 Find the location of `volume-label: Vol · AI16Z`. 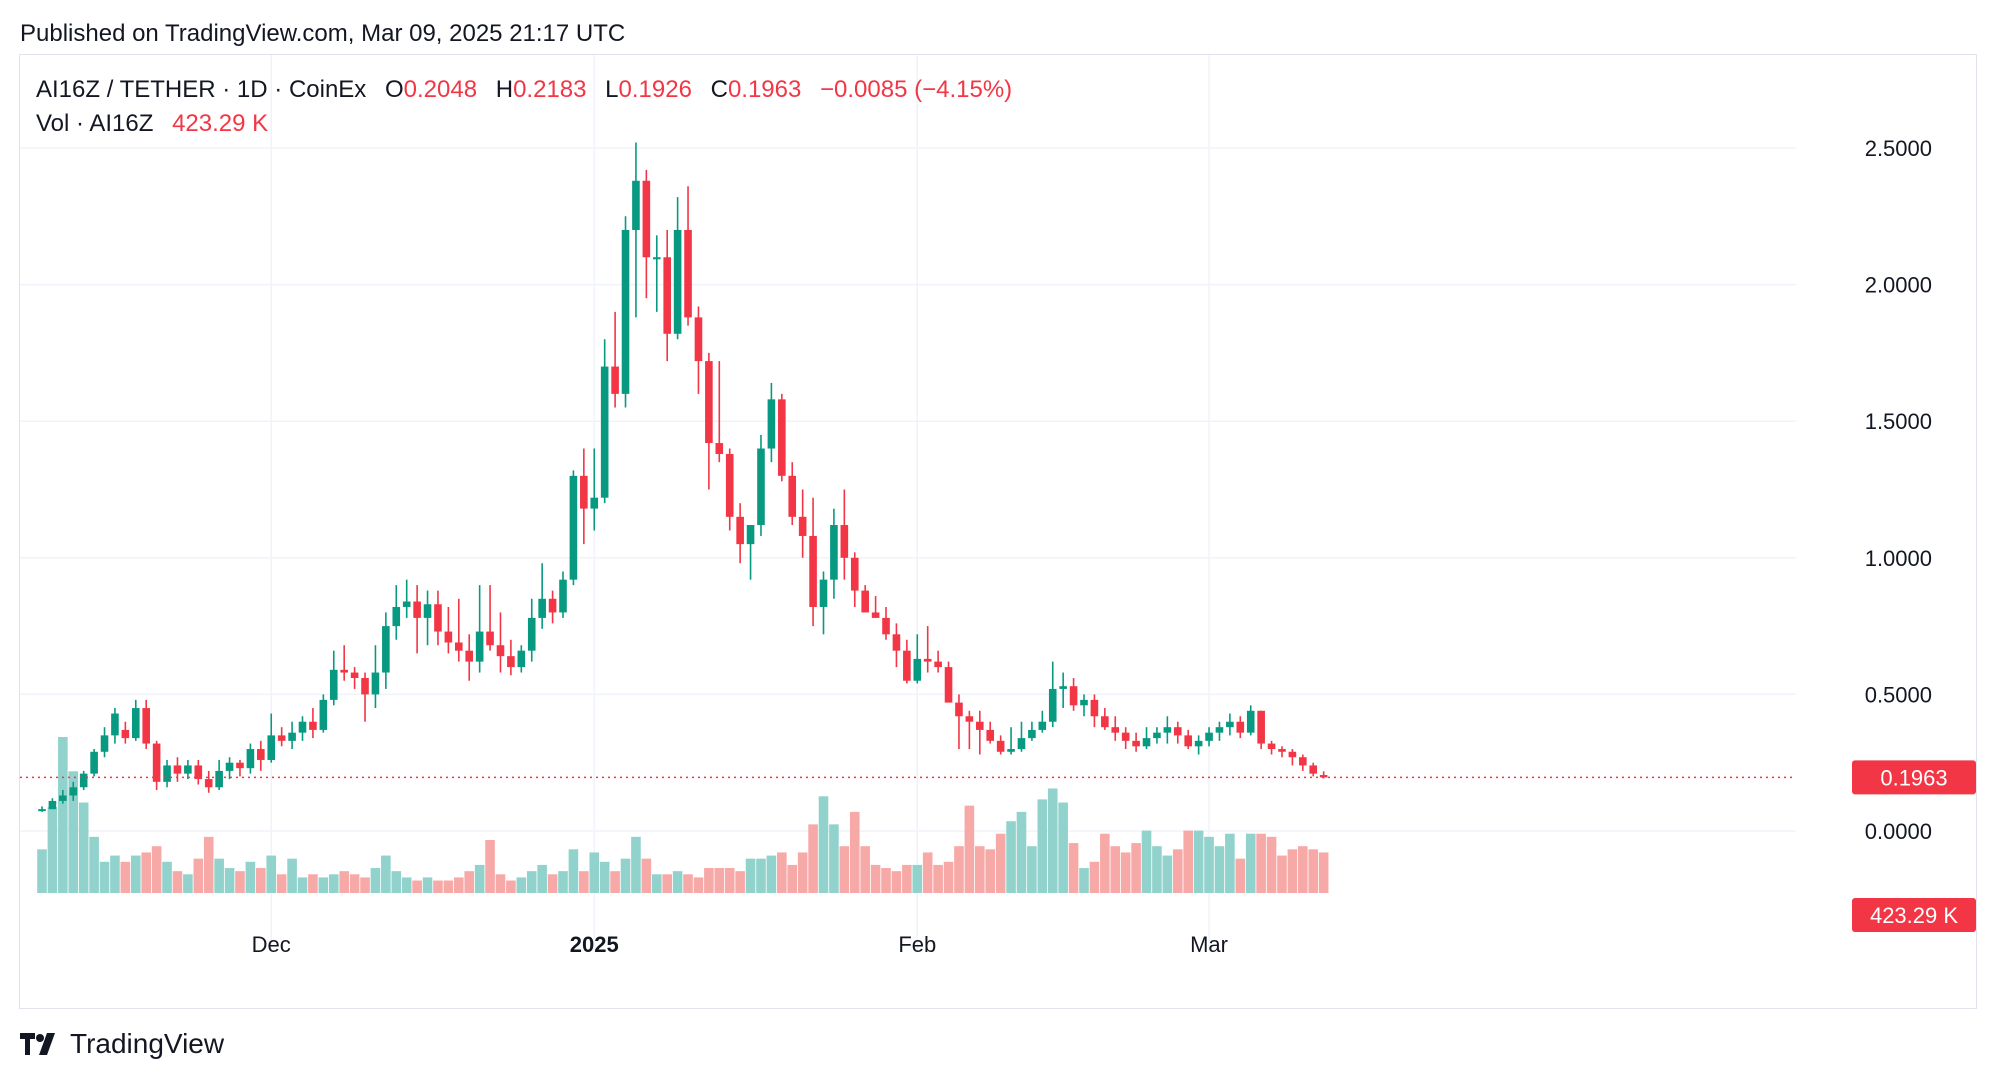

volume-label: Vol · AI16Z is located at coordinates (95, 123).